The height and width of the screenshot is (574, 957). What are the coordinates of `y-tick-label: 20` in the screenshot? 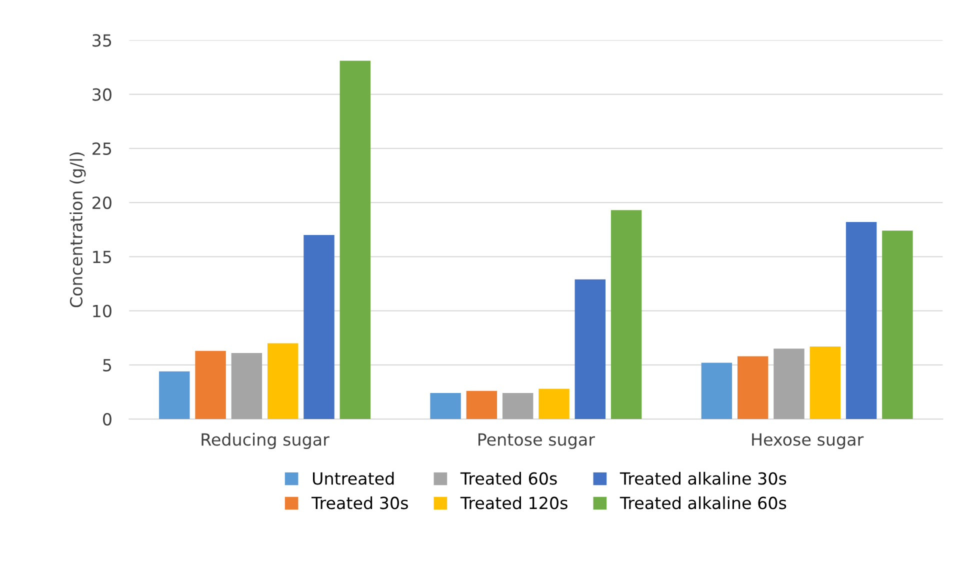 It's located at (102, 203).